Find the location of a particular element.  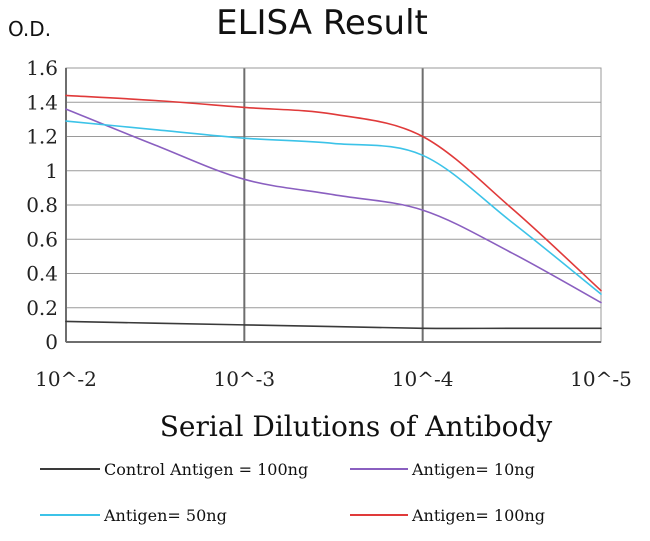

y-tick-label: 0.6 is located at coordinates (42, 239).